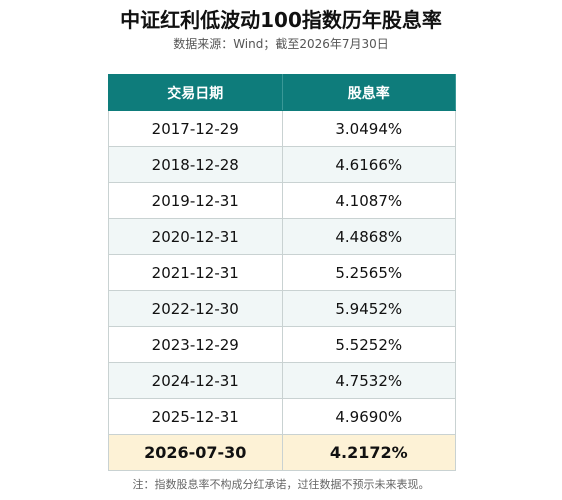 The image size is (562, 500). I want to click on table-row: 2022-12-30 5.9452%, so click(282, 308).